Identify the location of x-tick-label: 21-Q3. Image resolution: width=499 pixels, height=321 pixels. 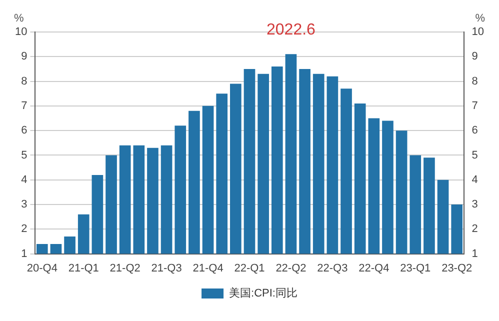
(166, 268).